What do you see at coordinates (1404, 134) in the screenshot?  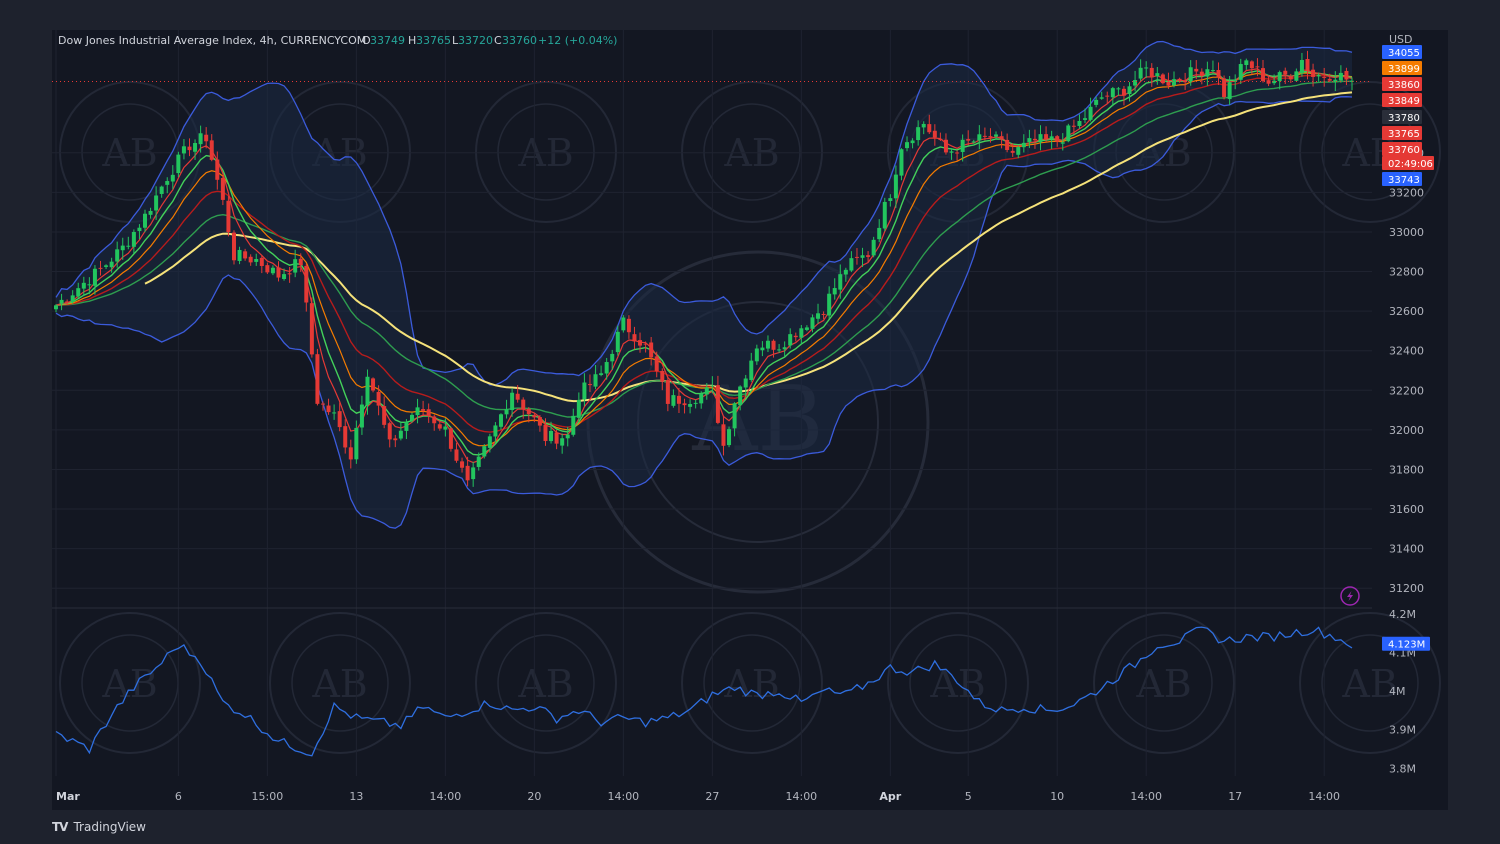 I see `price-badge-label: 33765` at bounding box center [1404, 134].